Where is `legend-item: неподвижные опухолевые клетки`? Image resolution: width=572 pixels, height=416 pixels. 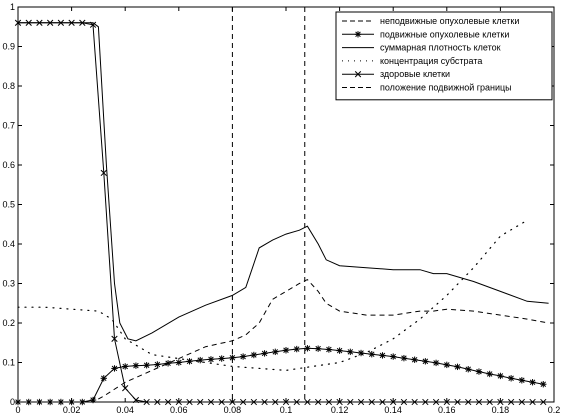
legend-item: неподвижные опухолевые клетки is located at coordinates (430, 21).